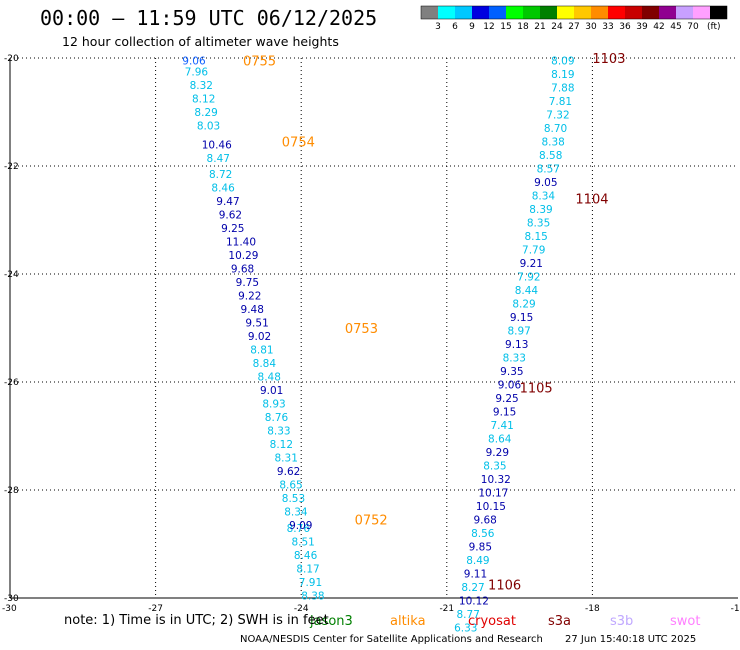  I want to click on swh-label: 10.32, so click(496, 480).